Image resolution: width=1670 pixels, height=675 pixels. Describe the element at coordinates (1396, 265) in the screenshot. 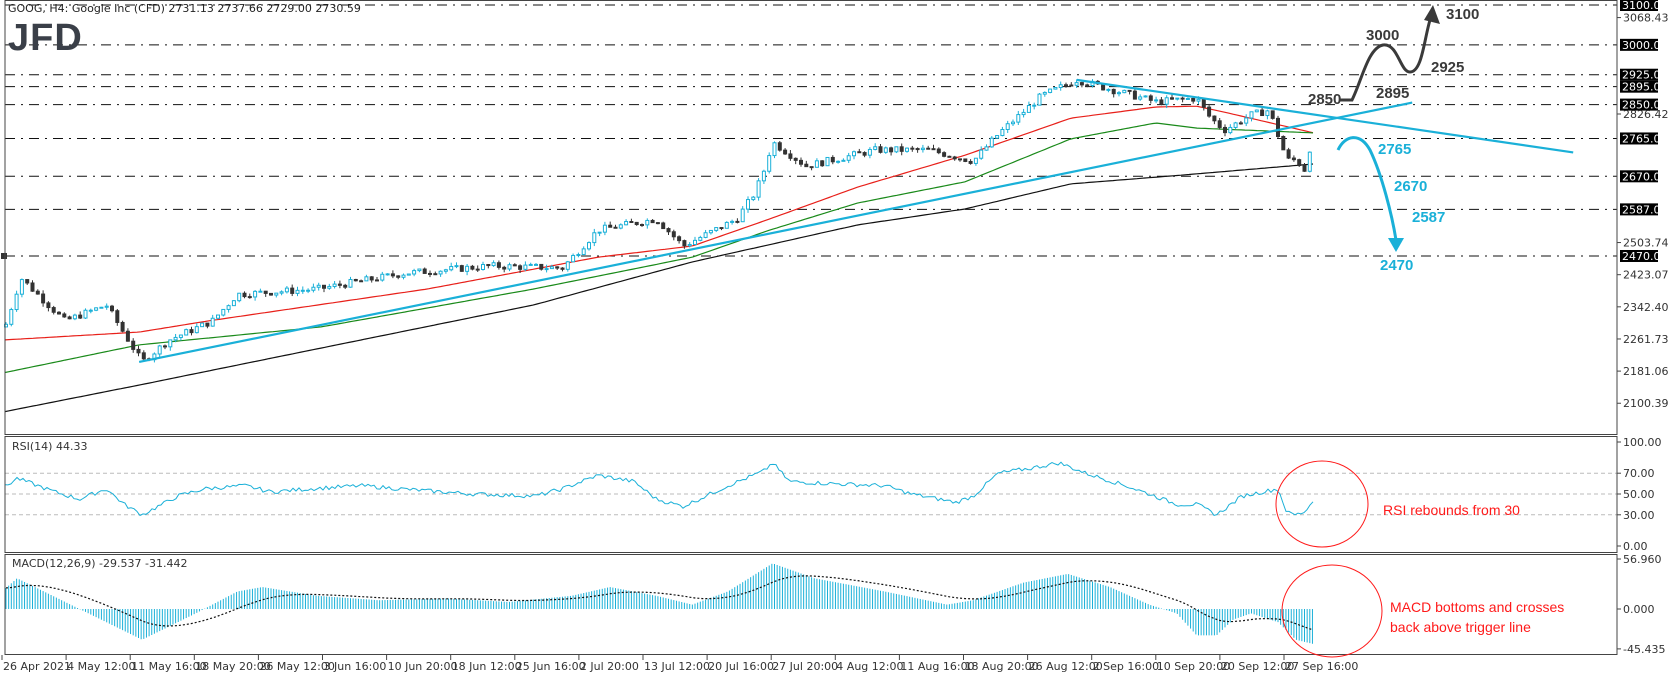

I see `label-2470: 2470` at that location.